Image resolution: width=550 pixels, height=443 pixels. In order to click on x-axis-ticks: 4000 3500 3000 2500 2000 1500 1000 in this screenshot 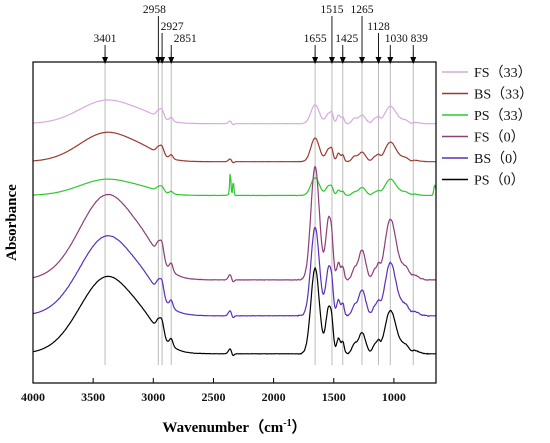, I will do `click(213, 391)`.